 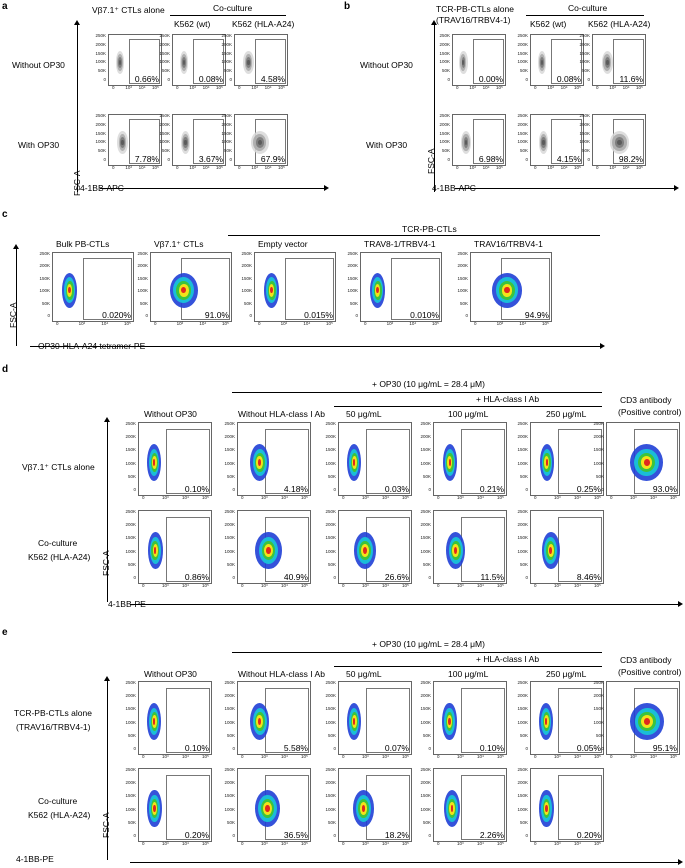 I want to click on panel-d-row2-plot-1-xtick-0: 0, so click(x=242, y=585).